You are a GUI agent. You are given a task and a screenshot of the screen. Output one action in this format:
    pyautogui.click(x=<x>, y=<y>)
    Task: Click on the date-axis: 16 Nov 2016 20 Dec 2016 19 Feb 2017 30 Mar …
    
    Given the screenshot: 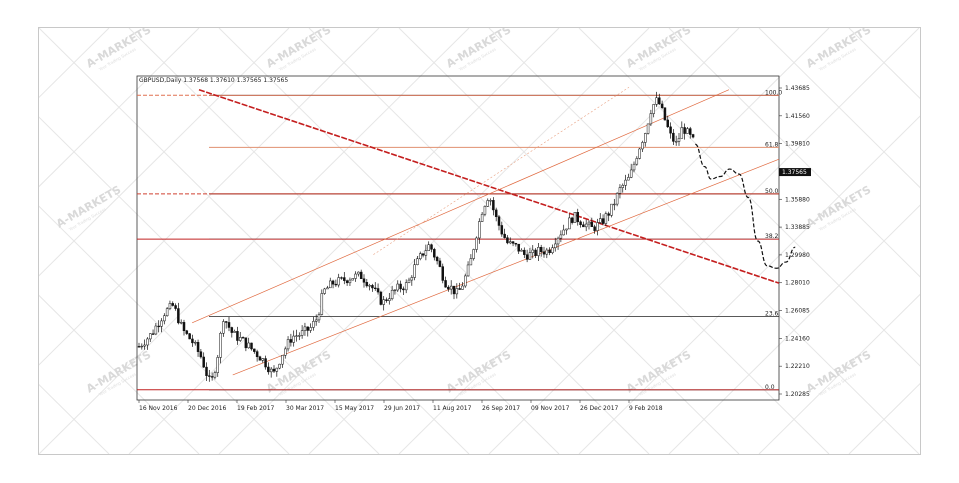 What is the action you would take?
    pyautogui.click(x=400, y=406)
    